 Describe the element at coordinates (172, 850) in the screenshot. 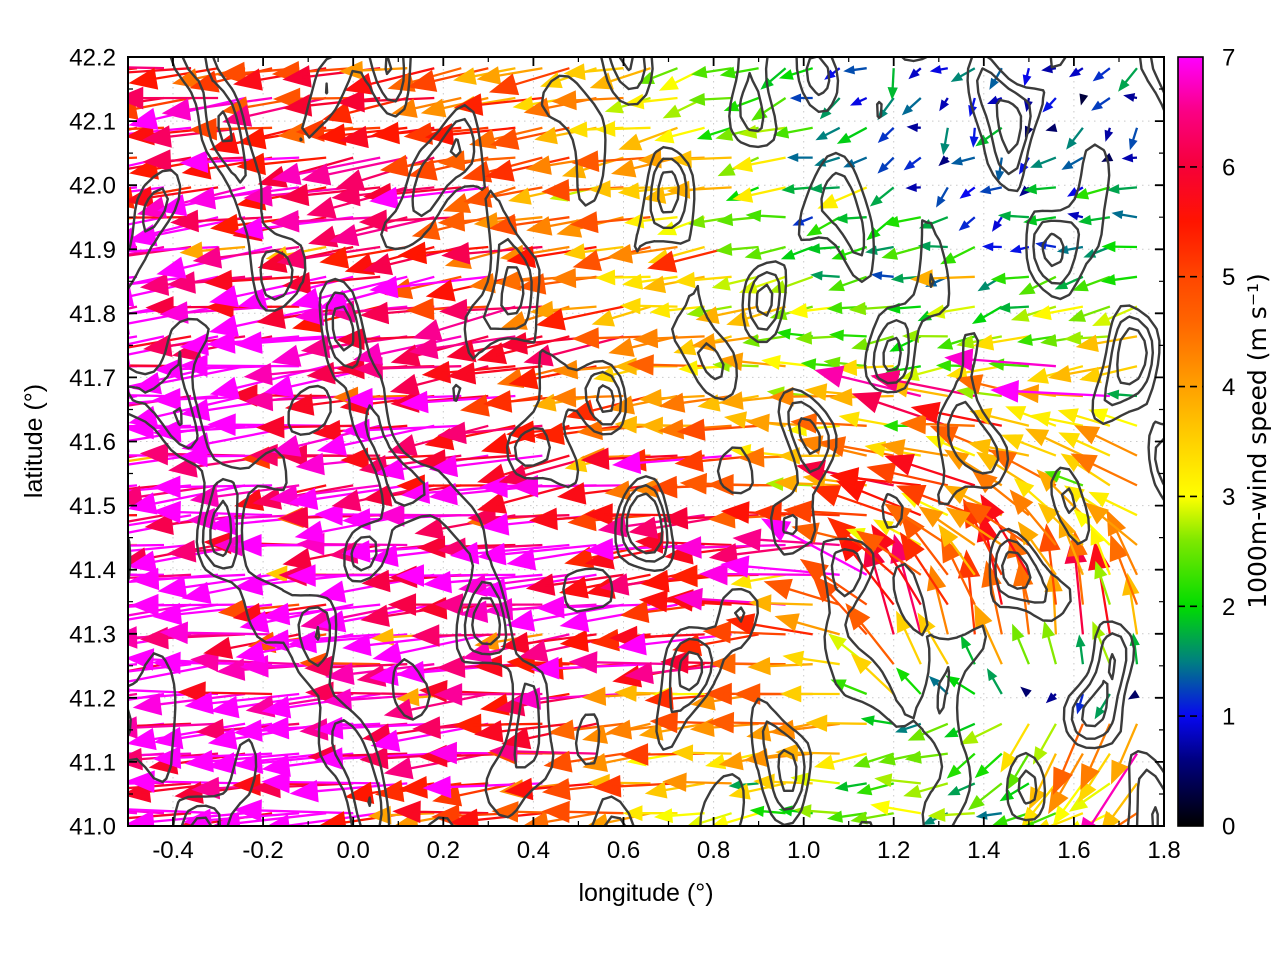

I see `x-tick-label: -0.4` at that location.